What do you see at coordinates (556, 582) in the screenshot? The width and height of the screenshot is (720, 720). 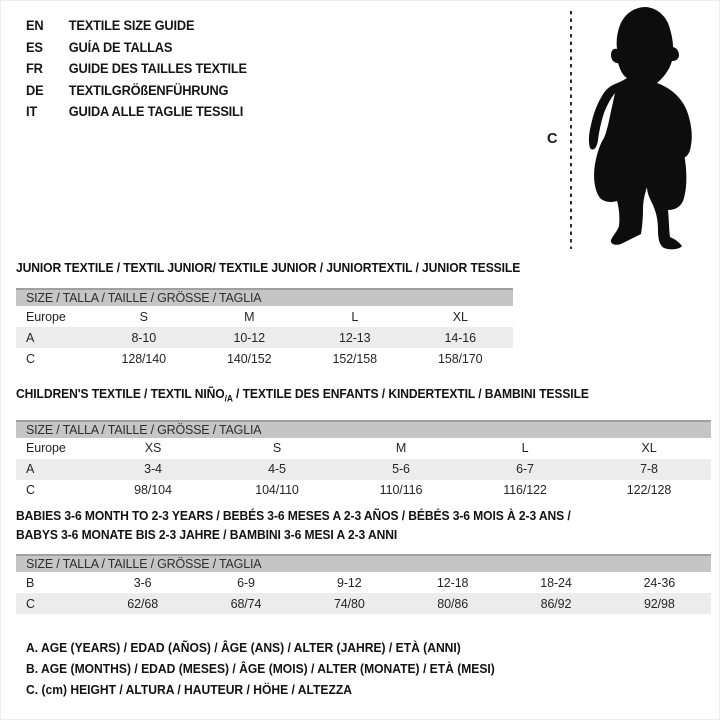 I see `cell-value: 18-24` at bounding box center [556, 582].